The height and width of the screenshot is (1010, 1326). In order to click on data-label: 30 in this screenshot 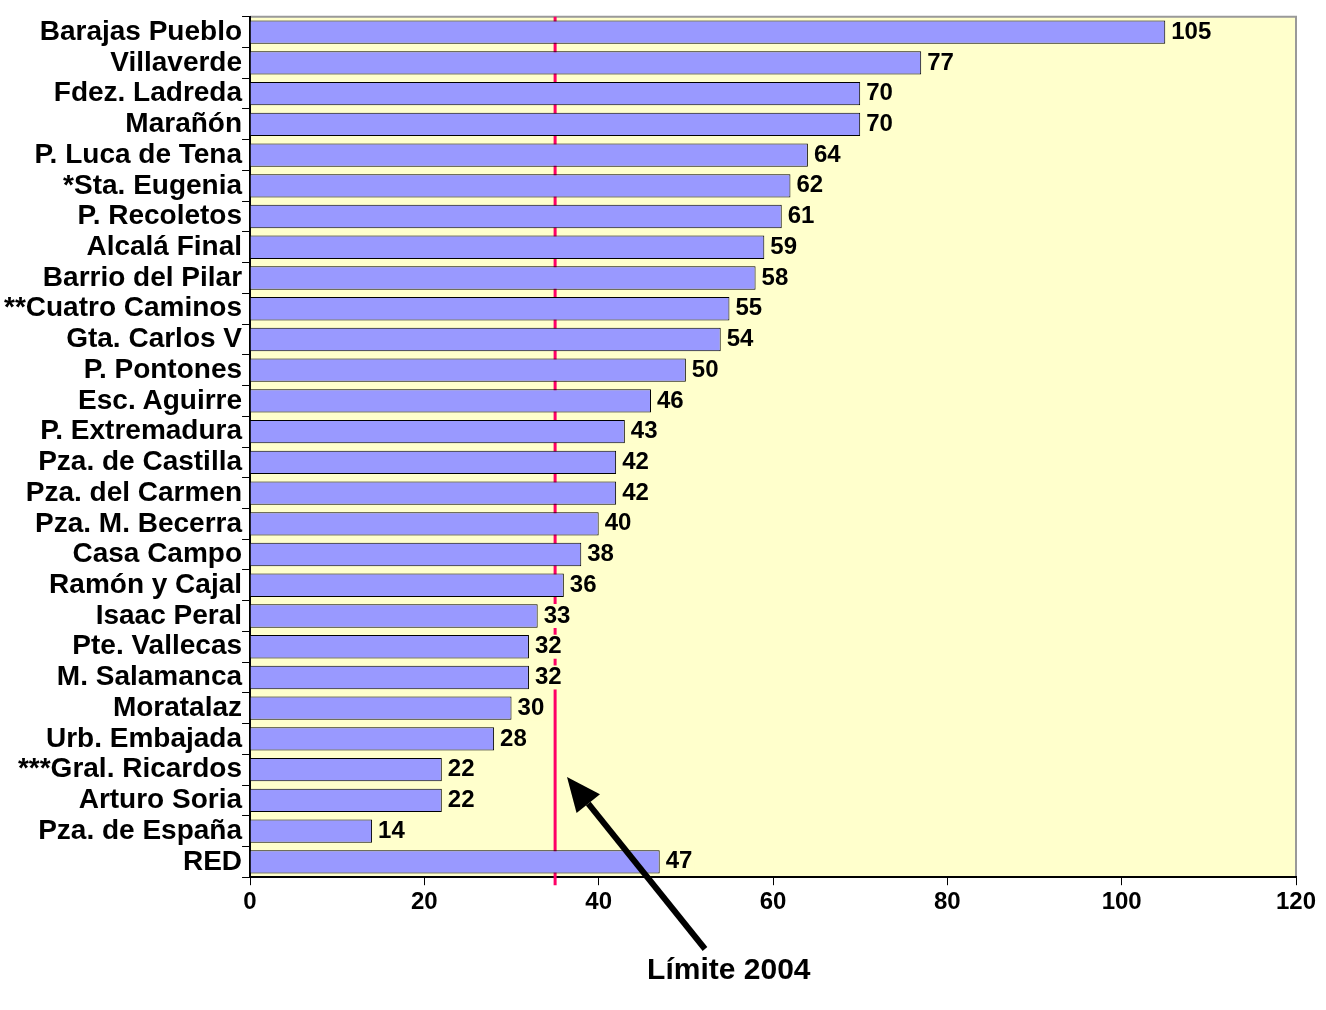, I will do `click(531, 706)`.